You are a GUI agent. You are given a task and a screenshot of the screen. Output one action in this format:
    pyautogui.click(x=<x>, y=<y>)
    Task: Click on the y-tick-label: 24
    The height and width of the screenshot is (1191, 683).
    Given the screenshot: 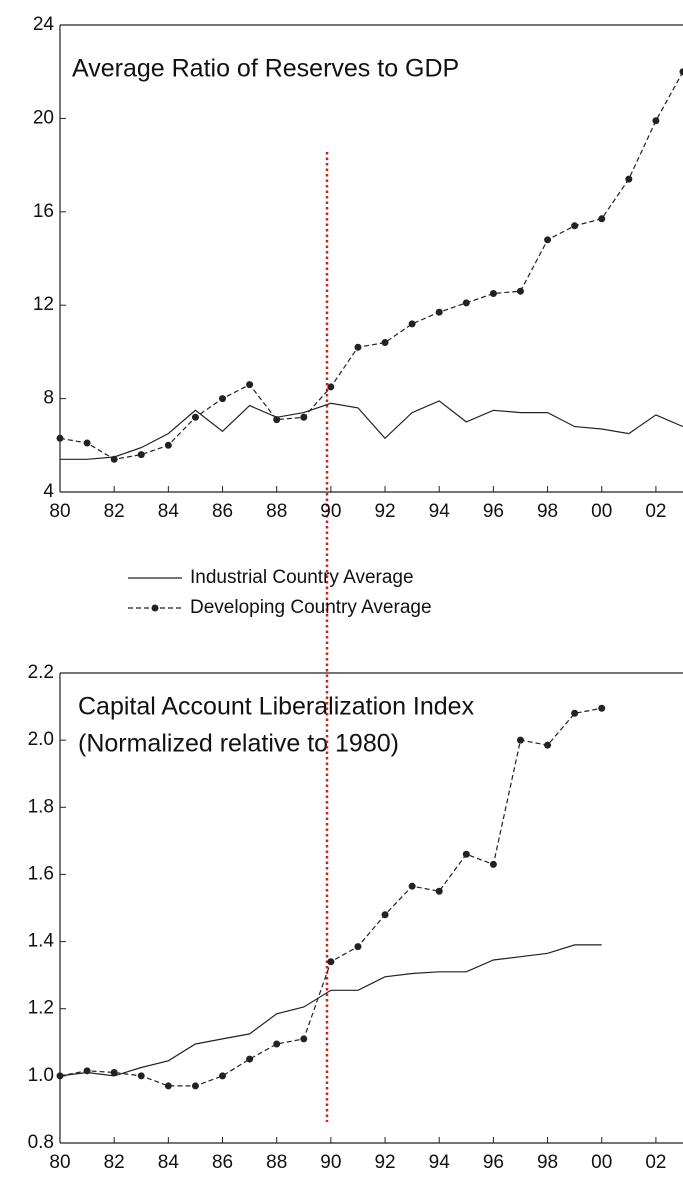 What is the action you would take?
    pyautogui.click(x=44, y=24)
    